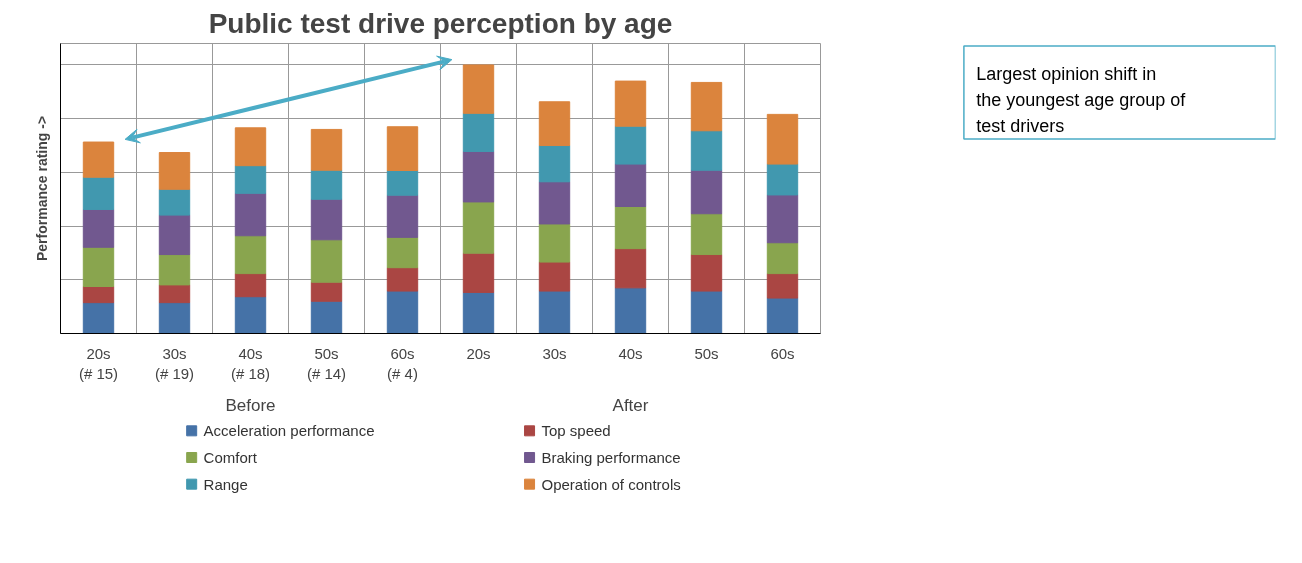 The width and height of the screenshot is (1302, 563). Describe the element at coordinates (630, 405) in the screenshot. I see `text: After` at that location.